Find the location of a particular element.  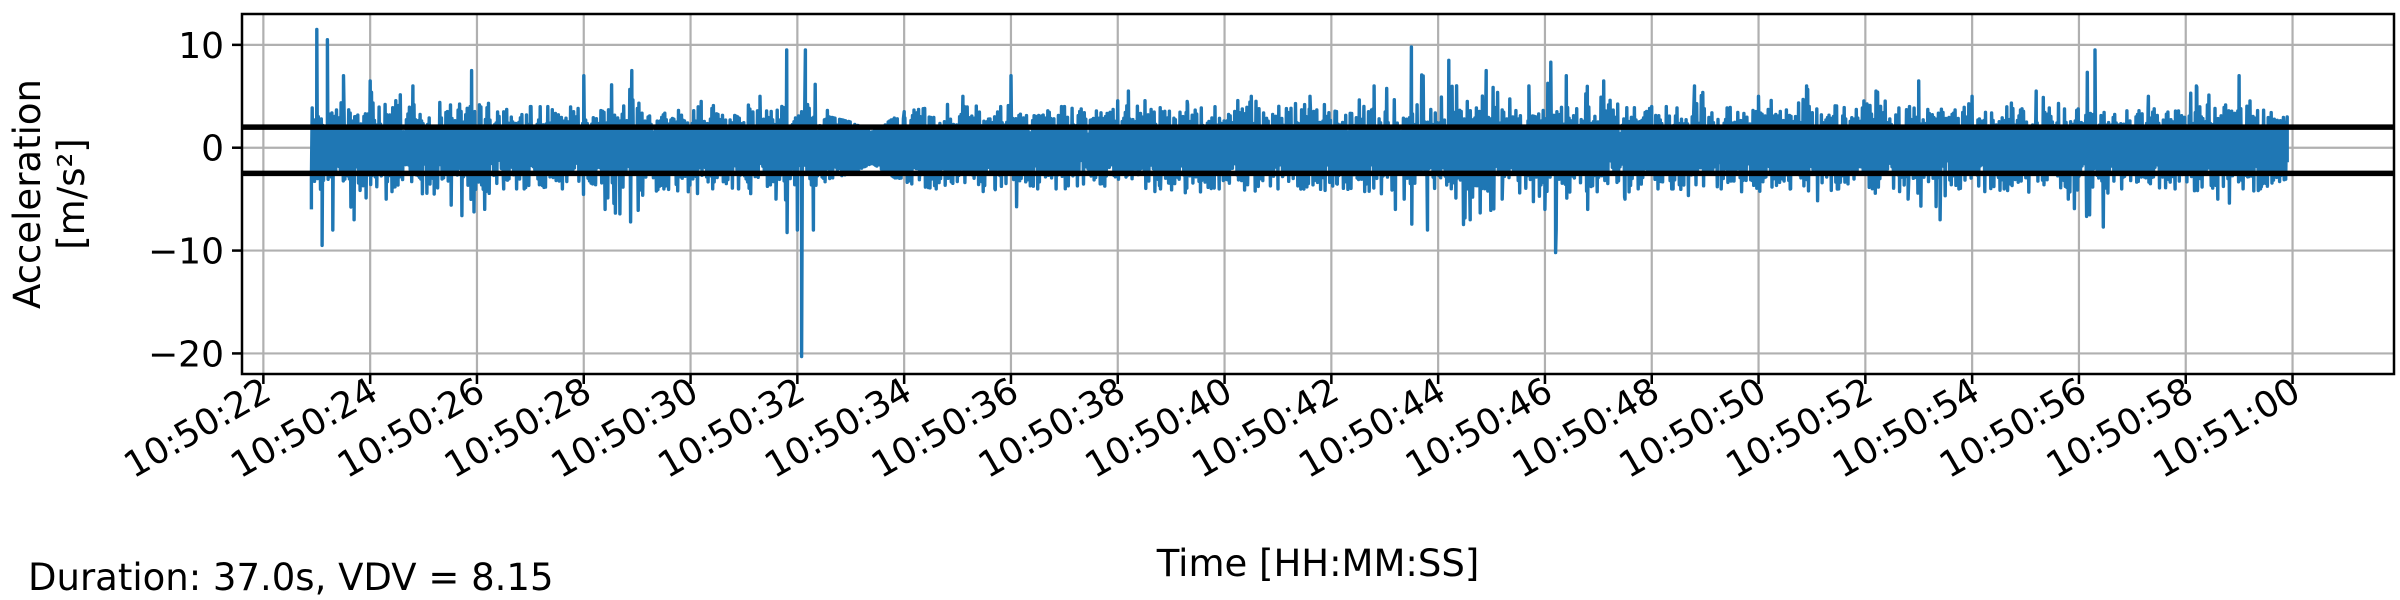

y-tick-label: −20 is located at coordinates (186, 354).